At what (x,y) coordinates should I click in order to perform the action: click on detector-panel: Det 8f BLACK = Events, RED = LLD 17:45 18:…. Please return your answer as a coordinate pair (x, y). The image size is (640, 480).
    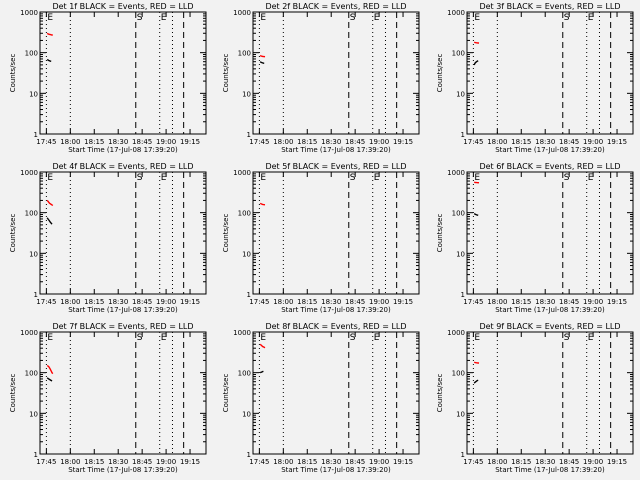
    Looking at the image, I should click on (321, 398).